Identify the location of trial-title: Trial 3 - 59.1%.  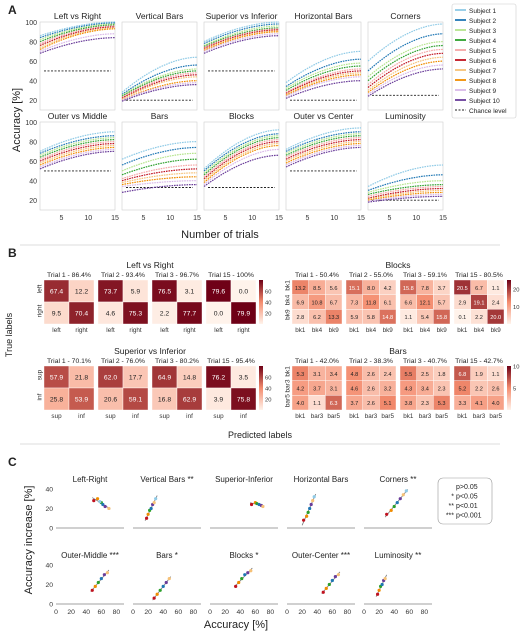
(425, 275).